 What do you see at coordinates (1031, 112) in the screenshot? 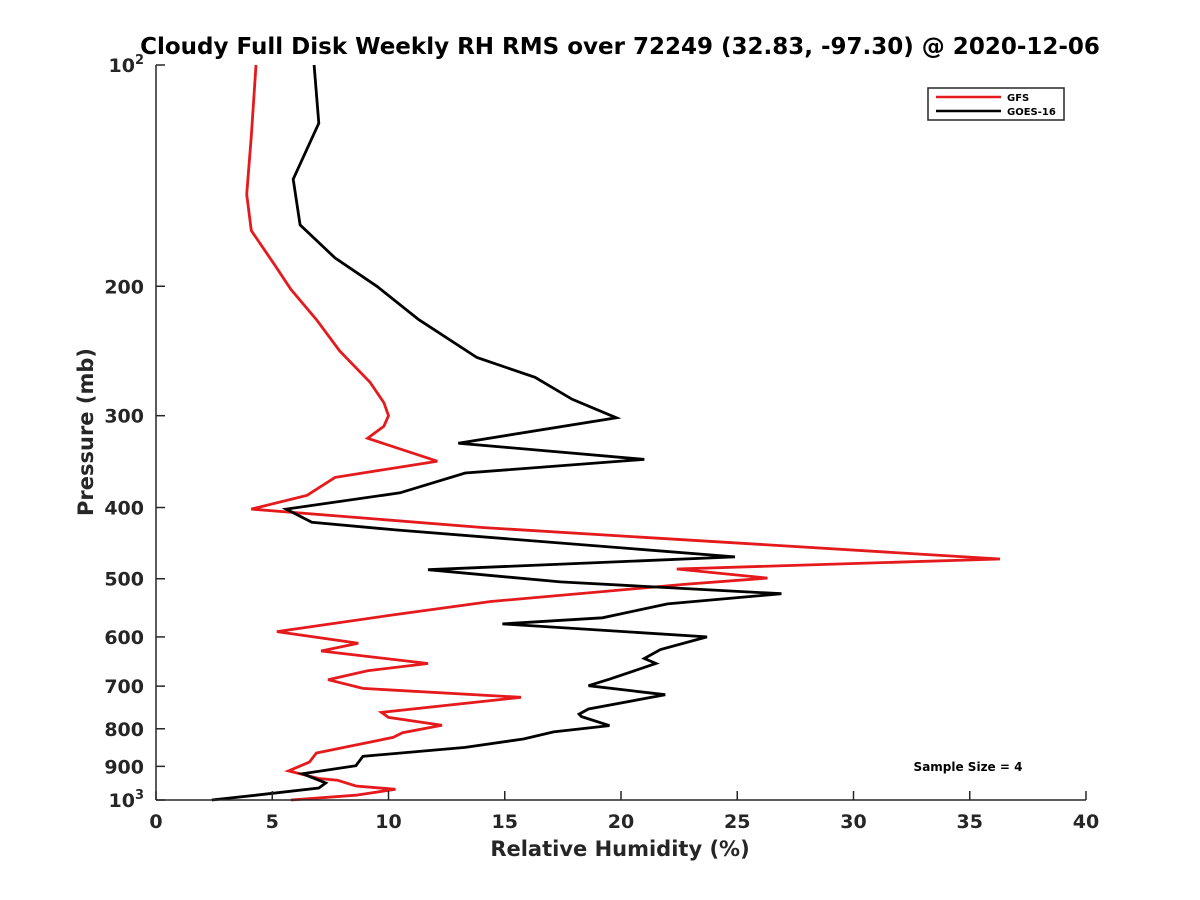
I see `legend-label-goes16: GOES-16` at bounding box center [1031, 112].